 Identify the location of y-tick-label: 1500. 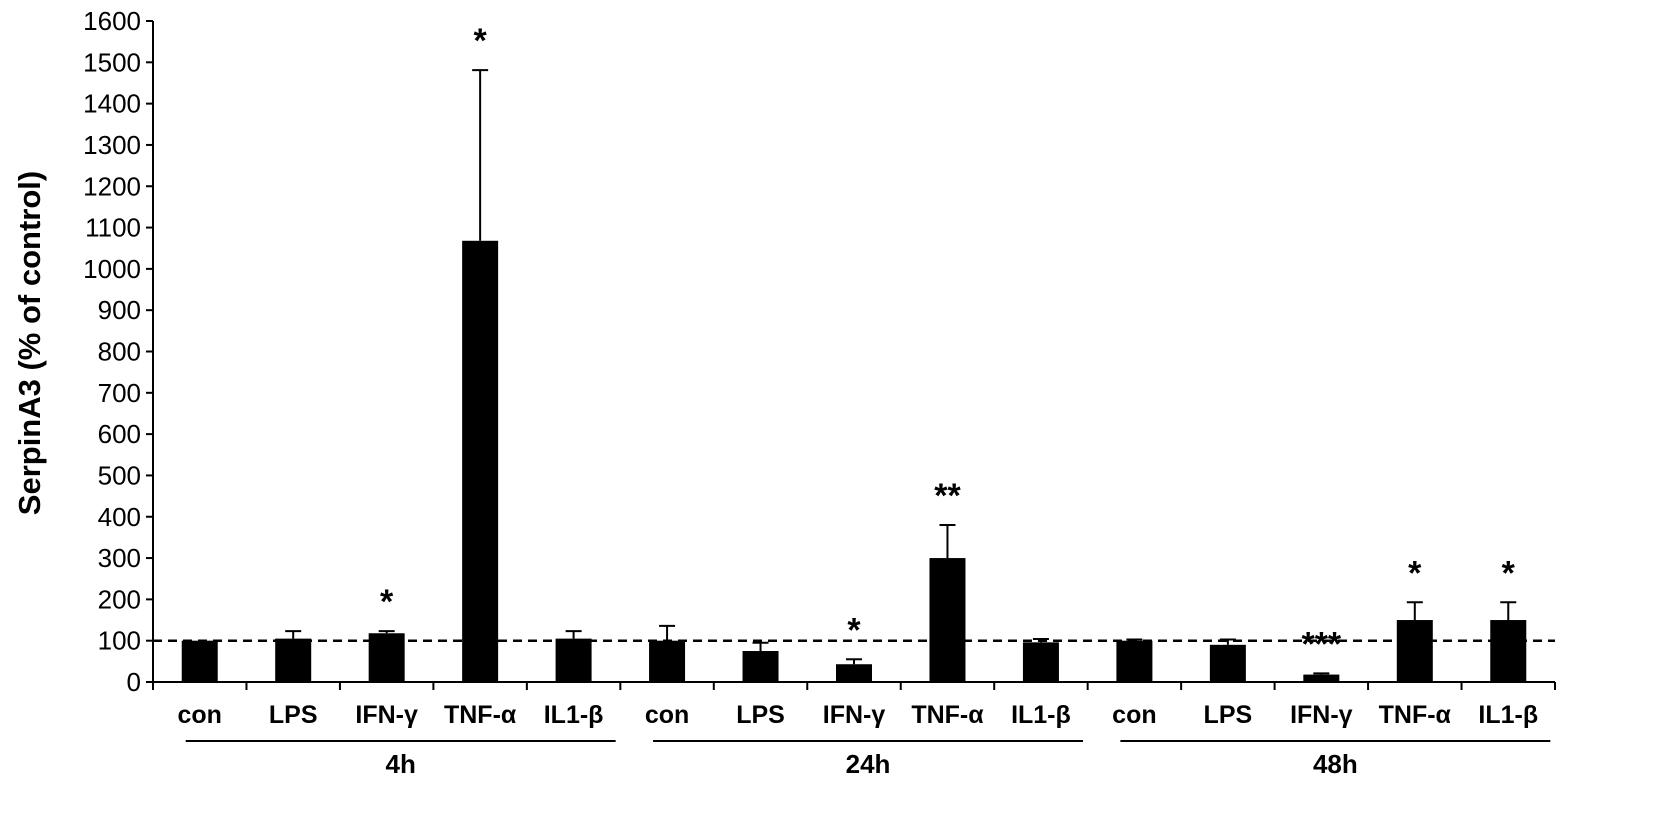
(112, 62).